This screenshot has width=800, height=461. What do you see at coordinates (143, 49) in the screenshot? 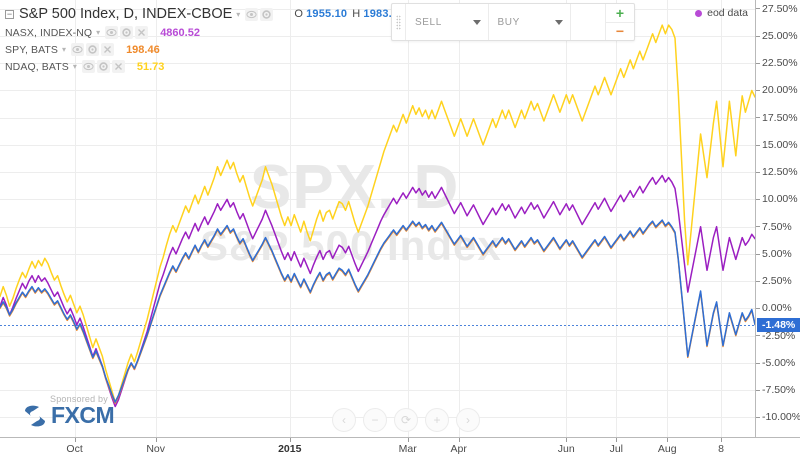
I see `legend-value: 198.46` at bounding box center [143, 49].